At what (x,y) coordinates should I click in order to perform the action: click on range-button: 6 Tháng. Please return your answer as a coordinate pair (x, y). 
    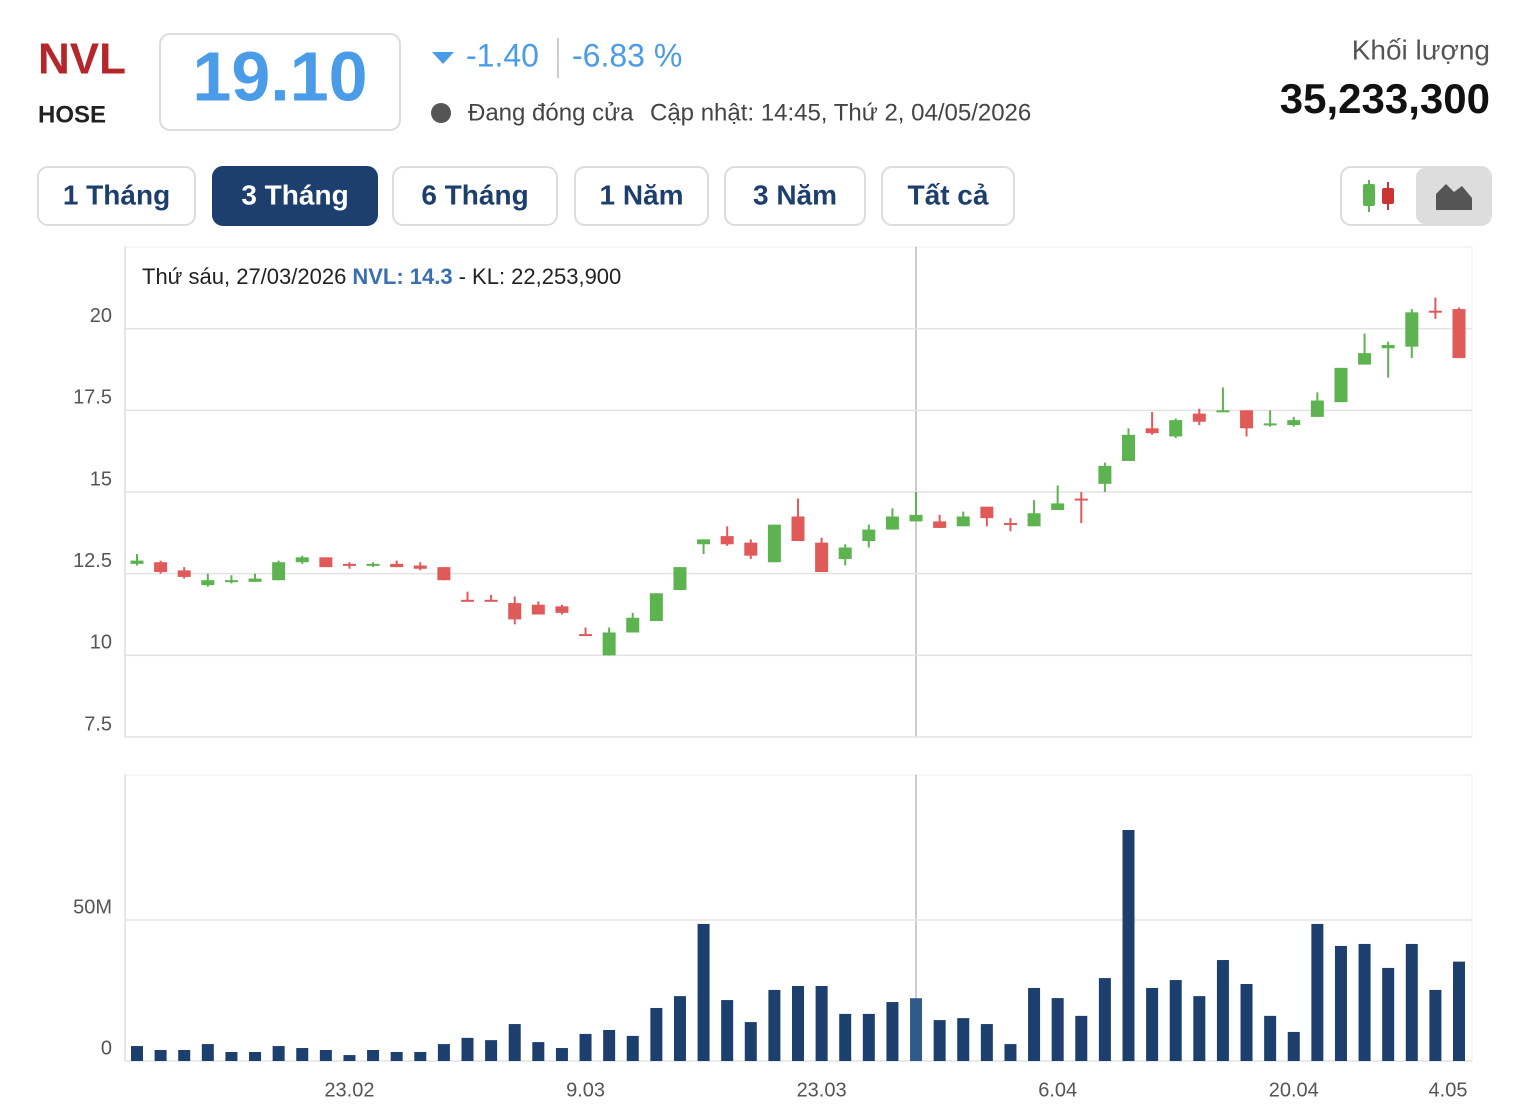
    Looking at the image, I should click on (475, 196).